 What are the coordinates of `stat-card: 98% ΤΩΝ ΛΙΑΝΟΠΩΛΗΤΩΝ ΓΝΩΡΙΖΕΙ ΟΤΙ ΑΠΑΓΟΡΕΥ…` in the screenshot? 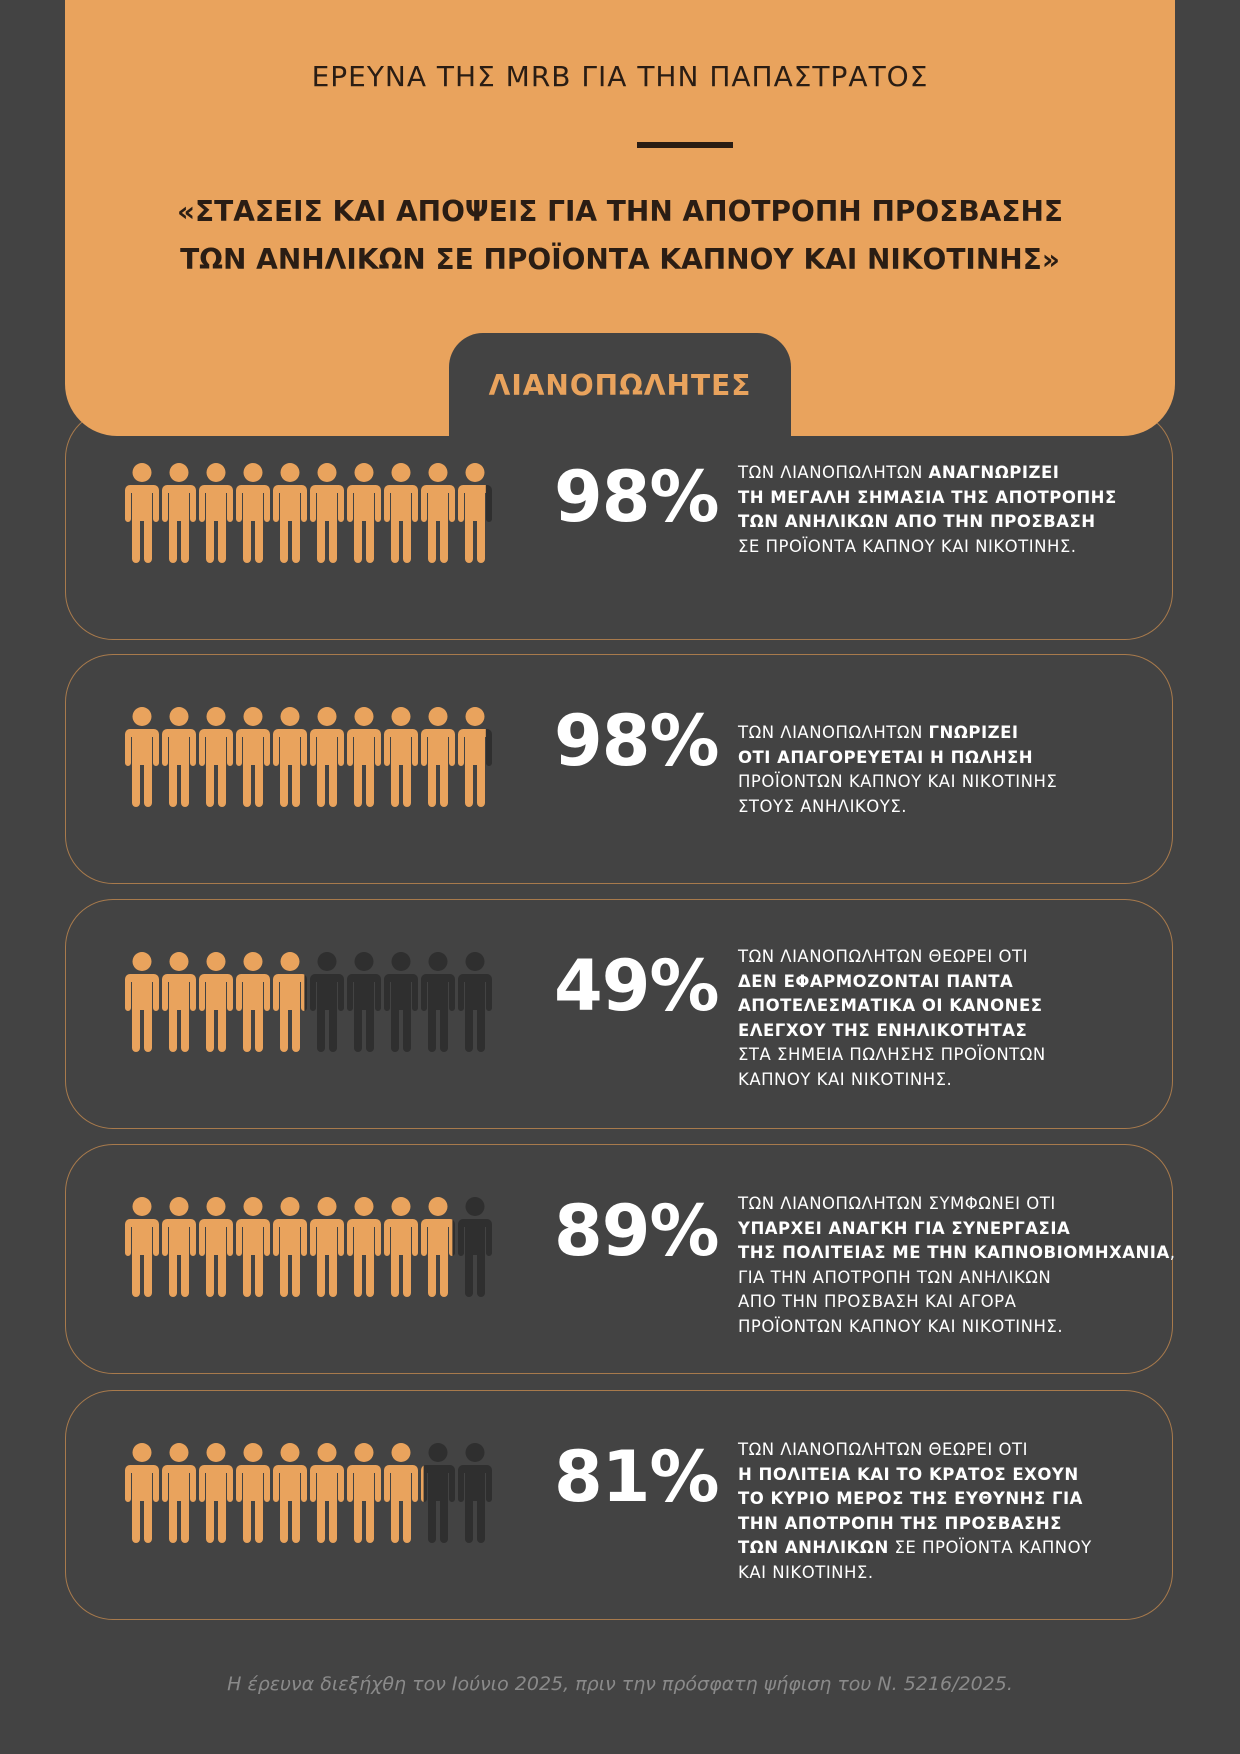 It's located at (619, 769).